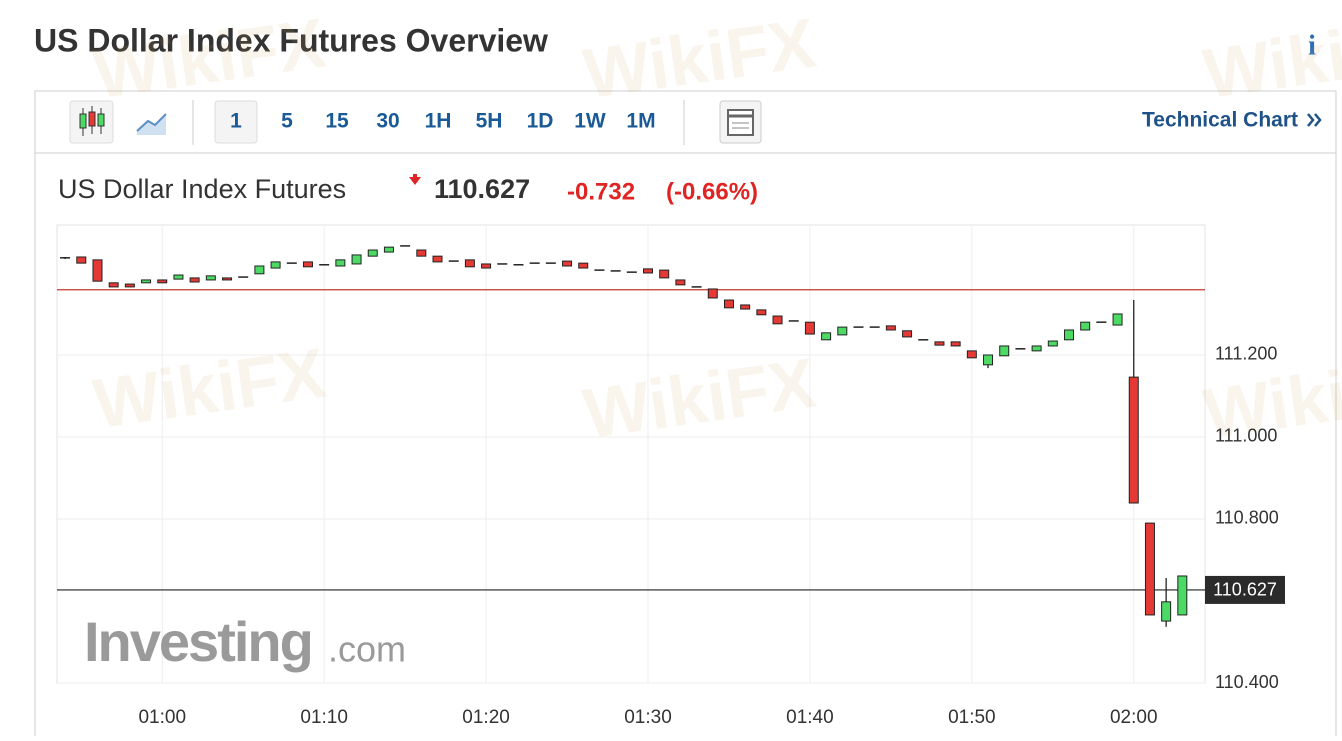  What do you see at coordinates (337, 121) in the screenshot?
I see `interval-button: 15` at bounding box center [337, 121].